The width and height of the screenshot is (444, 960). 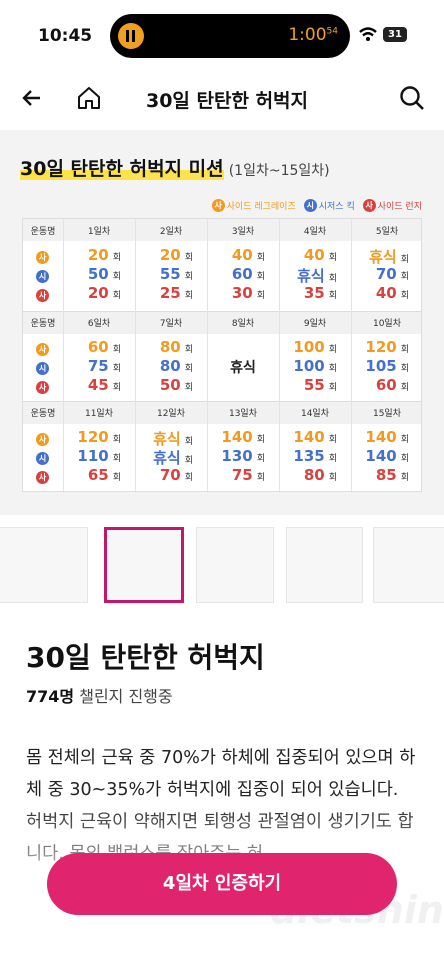 I want to click on participants-count: 774명, so click(x=50, y=696).